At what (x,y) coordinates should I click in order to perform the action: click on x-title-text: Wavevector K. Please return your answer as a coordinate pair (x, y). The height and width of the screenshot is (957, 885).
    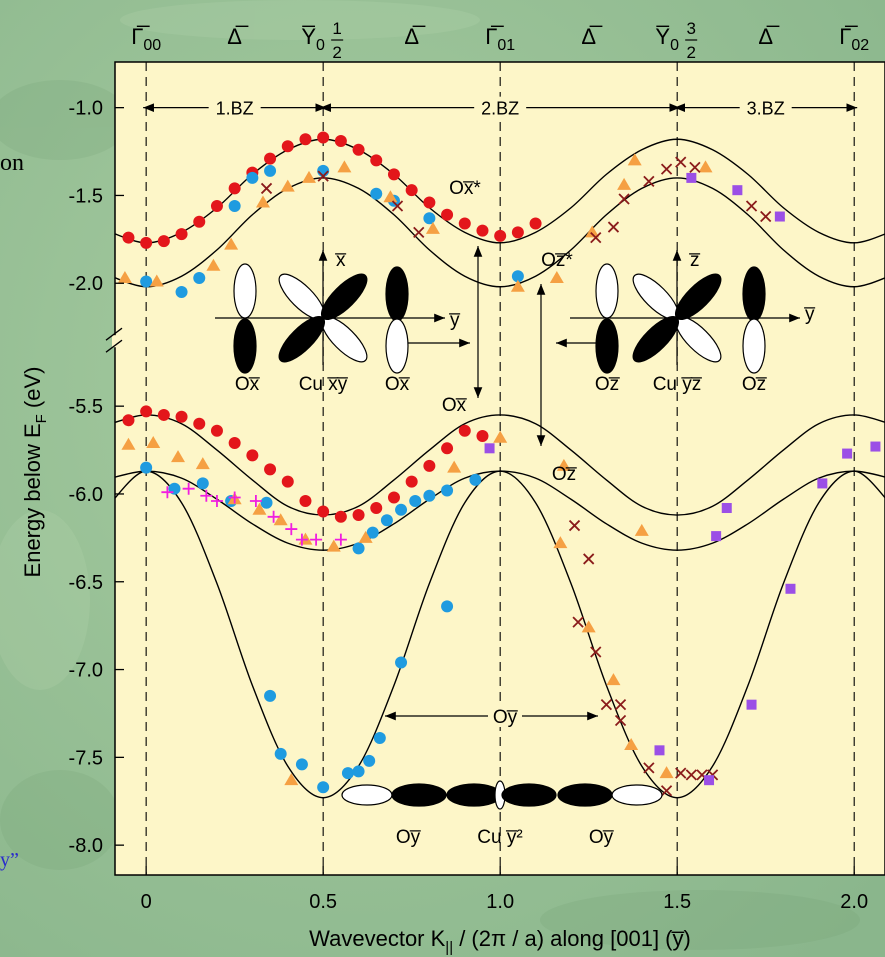
    Looking at the image, I should click on (377, 938).